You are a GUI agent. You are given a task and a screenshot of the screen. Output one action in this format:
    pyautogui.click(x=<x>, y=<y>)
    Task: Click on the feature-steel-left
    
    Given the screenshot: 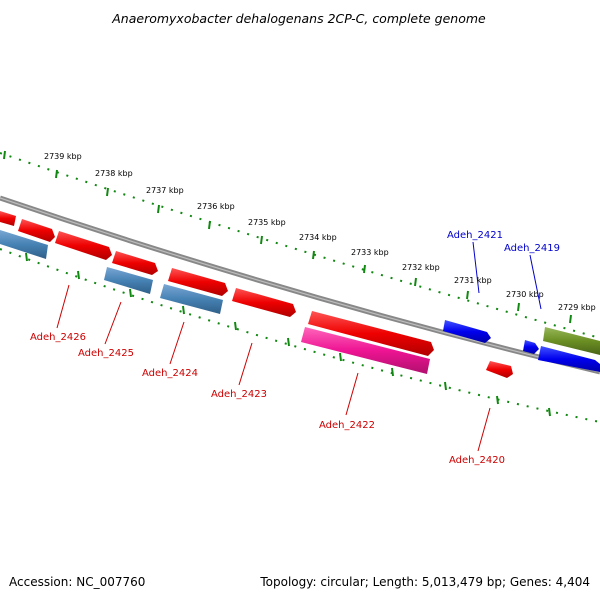 What is the action you would take?
    pyautogui.click(x=24, y=244)
    